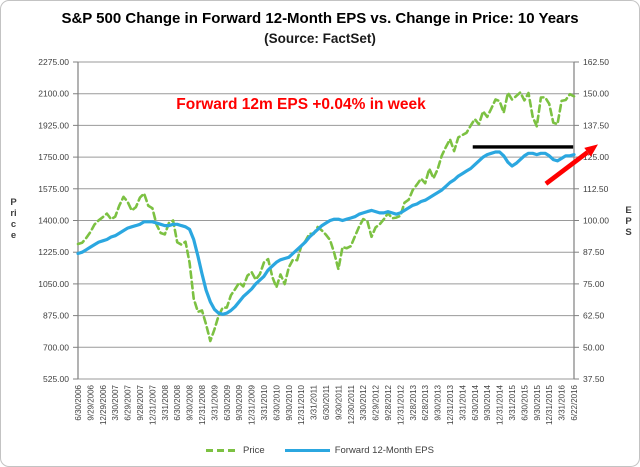 The height and width of the screenshot is (467, 640). I want to click on x-axis-tick-label: 3/31/2008, so click(165, 402).